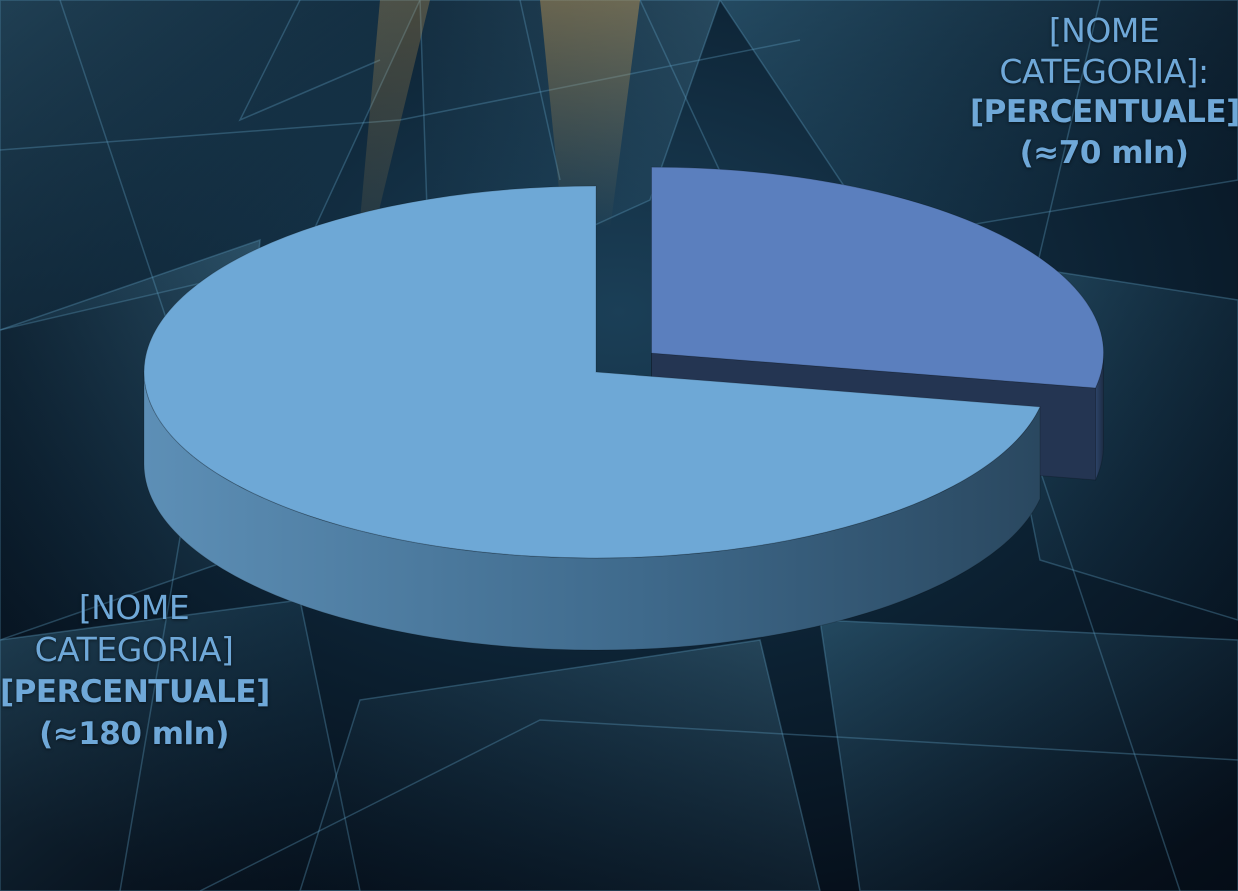 The width and height of the screenshot is (1238, 891). I want to click on value-label: [PERCENTUALE] (≈70 mln), so click(1104, 132).